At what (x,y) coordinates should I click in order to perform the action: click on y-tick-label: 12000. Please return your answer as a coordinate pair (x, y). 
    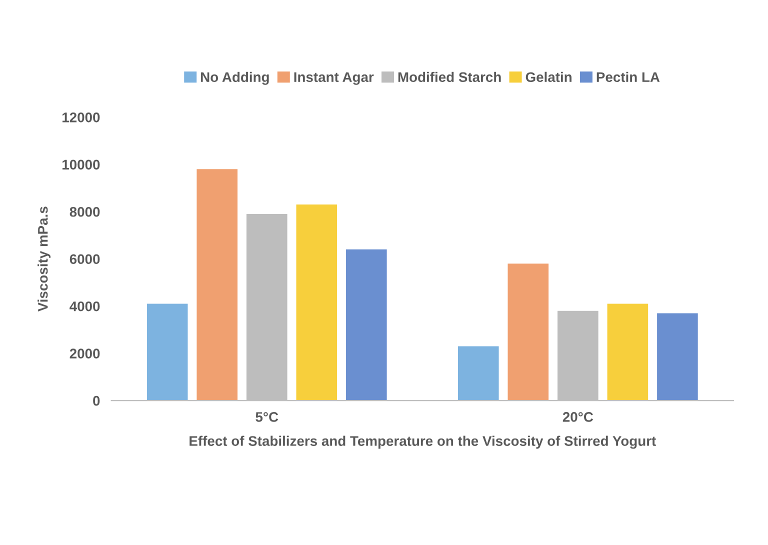
    Looking at the image, I should click on (81, 117).